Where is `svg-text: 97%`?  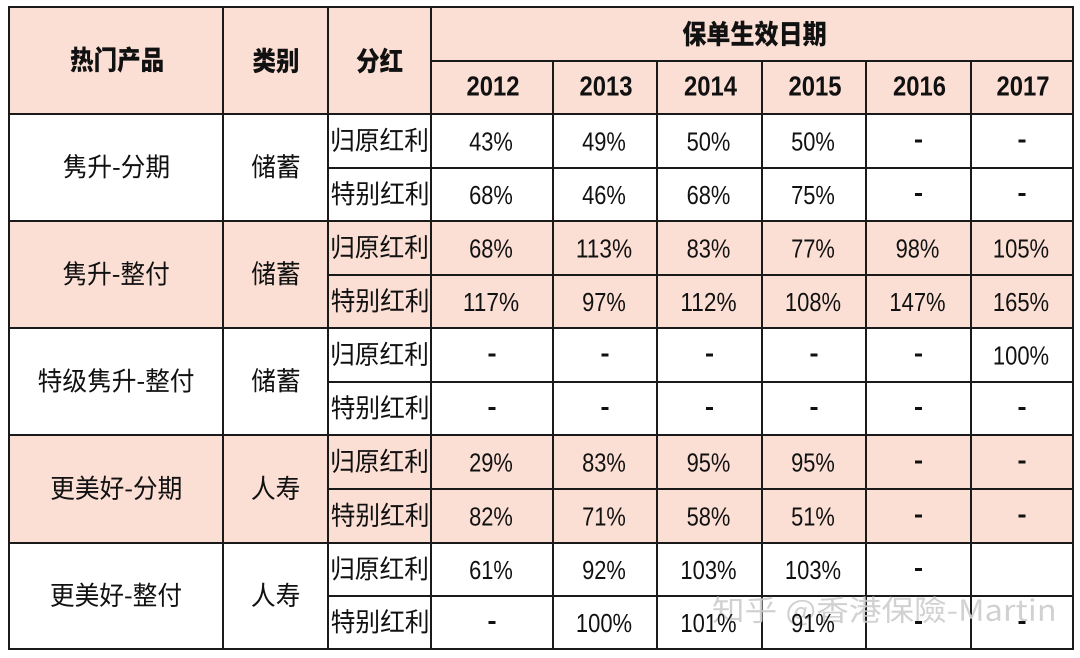
svg-text: 97% is located at coordinates (604, 302).